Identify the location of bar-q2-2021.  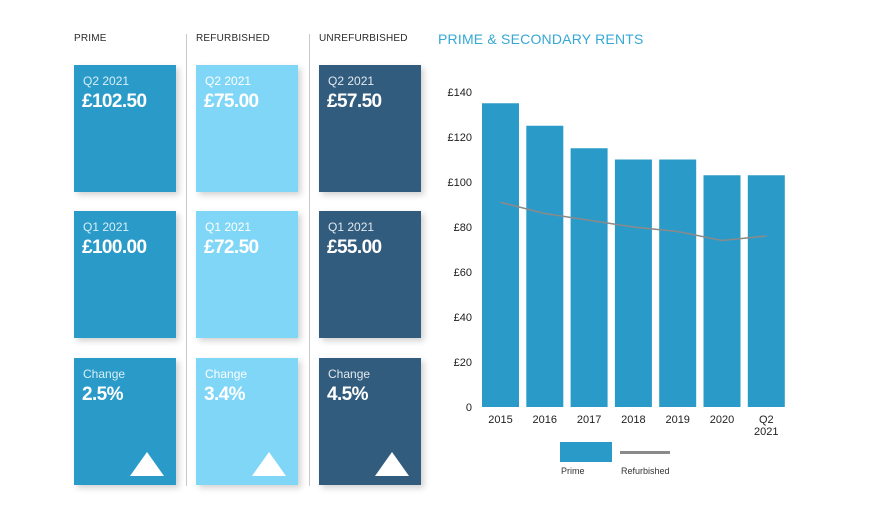
(766, 291).